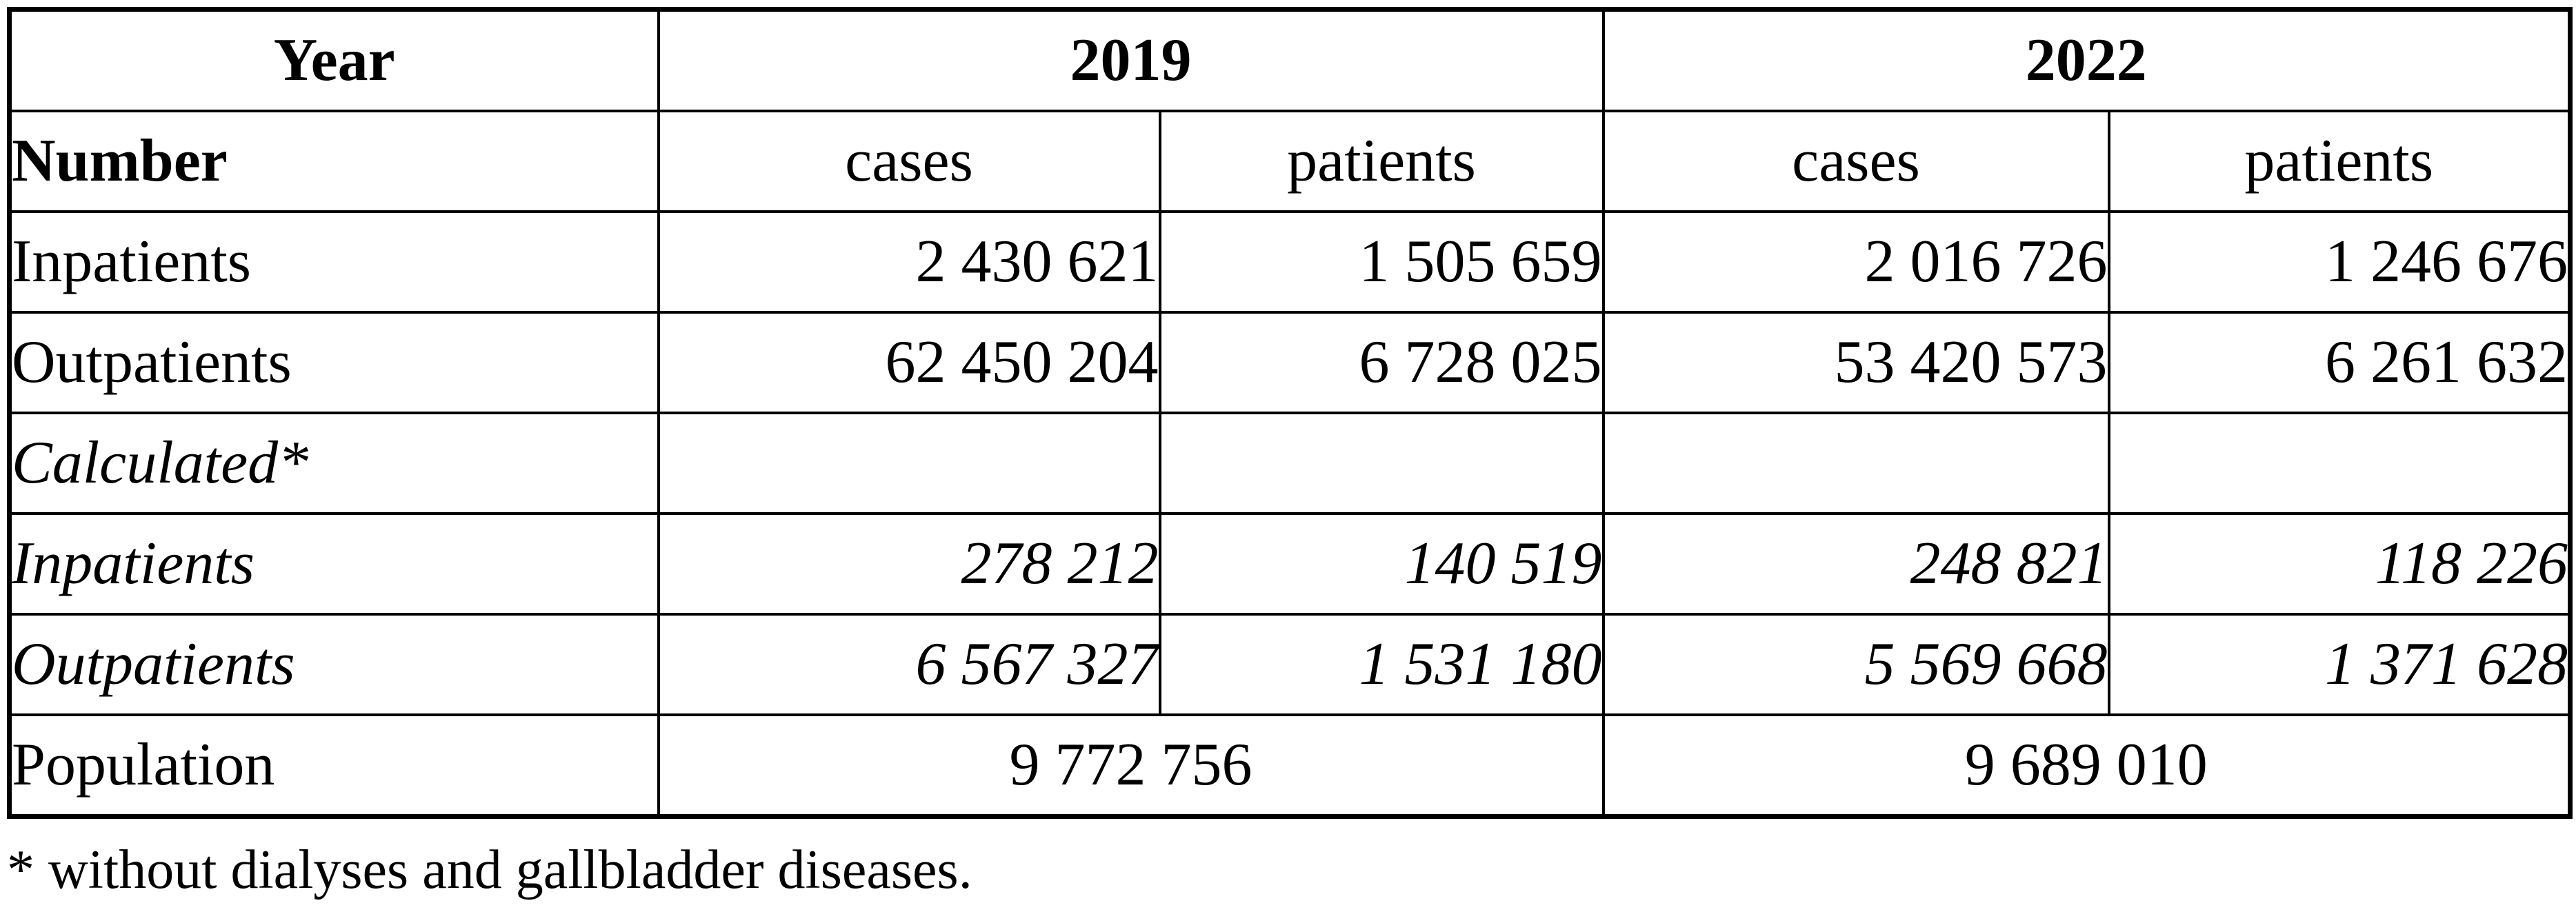  I want to click on cell-outpatients-calc-2019-cases: 6 567 327, so click(909, 664).